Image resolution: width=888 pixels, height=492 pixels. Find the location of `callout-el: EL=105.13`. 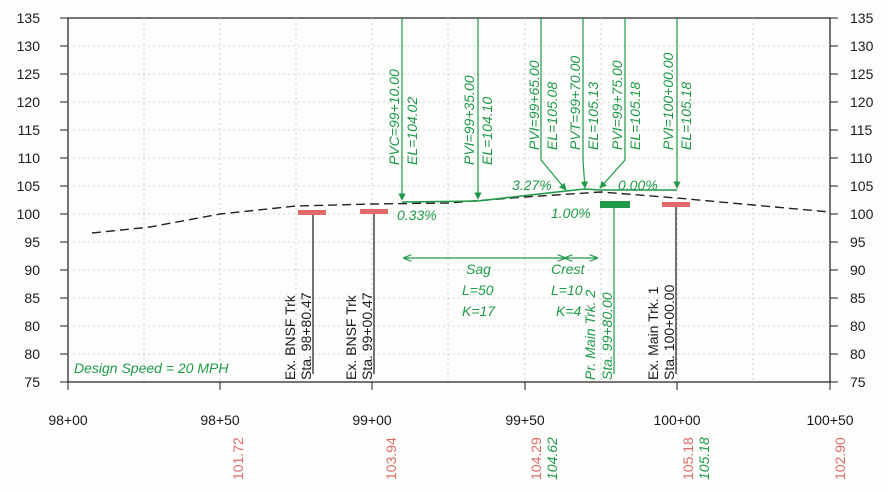

callout-el: EL=105.13 is located at coordinates (593, 116).